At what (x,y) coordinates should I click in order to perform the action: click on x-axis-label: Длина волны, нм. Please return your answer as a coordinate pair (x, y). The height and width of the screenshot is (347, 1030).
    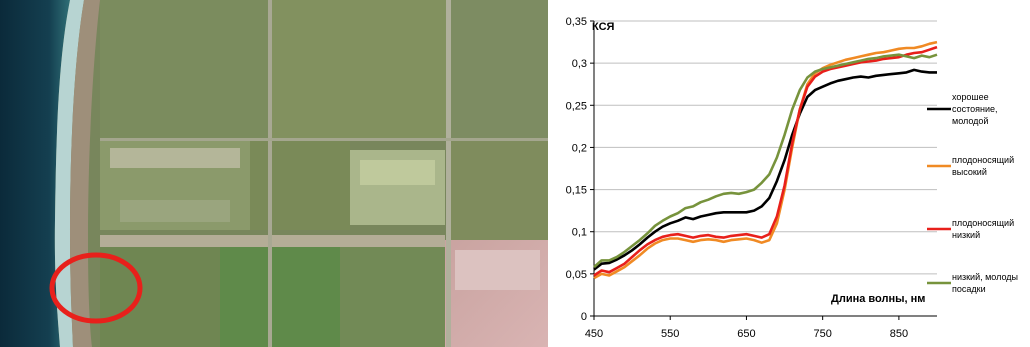
    Looking at the image, I should click on (878, 299).